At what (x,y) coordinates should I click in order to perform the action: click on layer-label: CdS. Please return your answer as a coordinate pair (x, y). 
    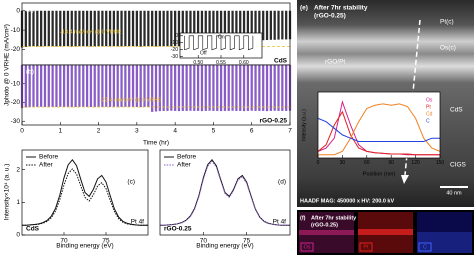
    Looking at the image, I should click on (456, 110).